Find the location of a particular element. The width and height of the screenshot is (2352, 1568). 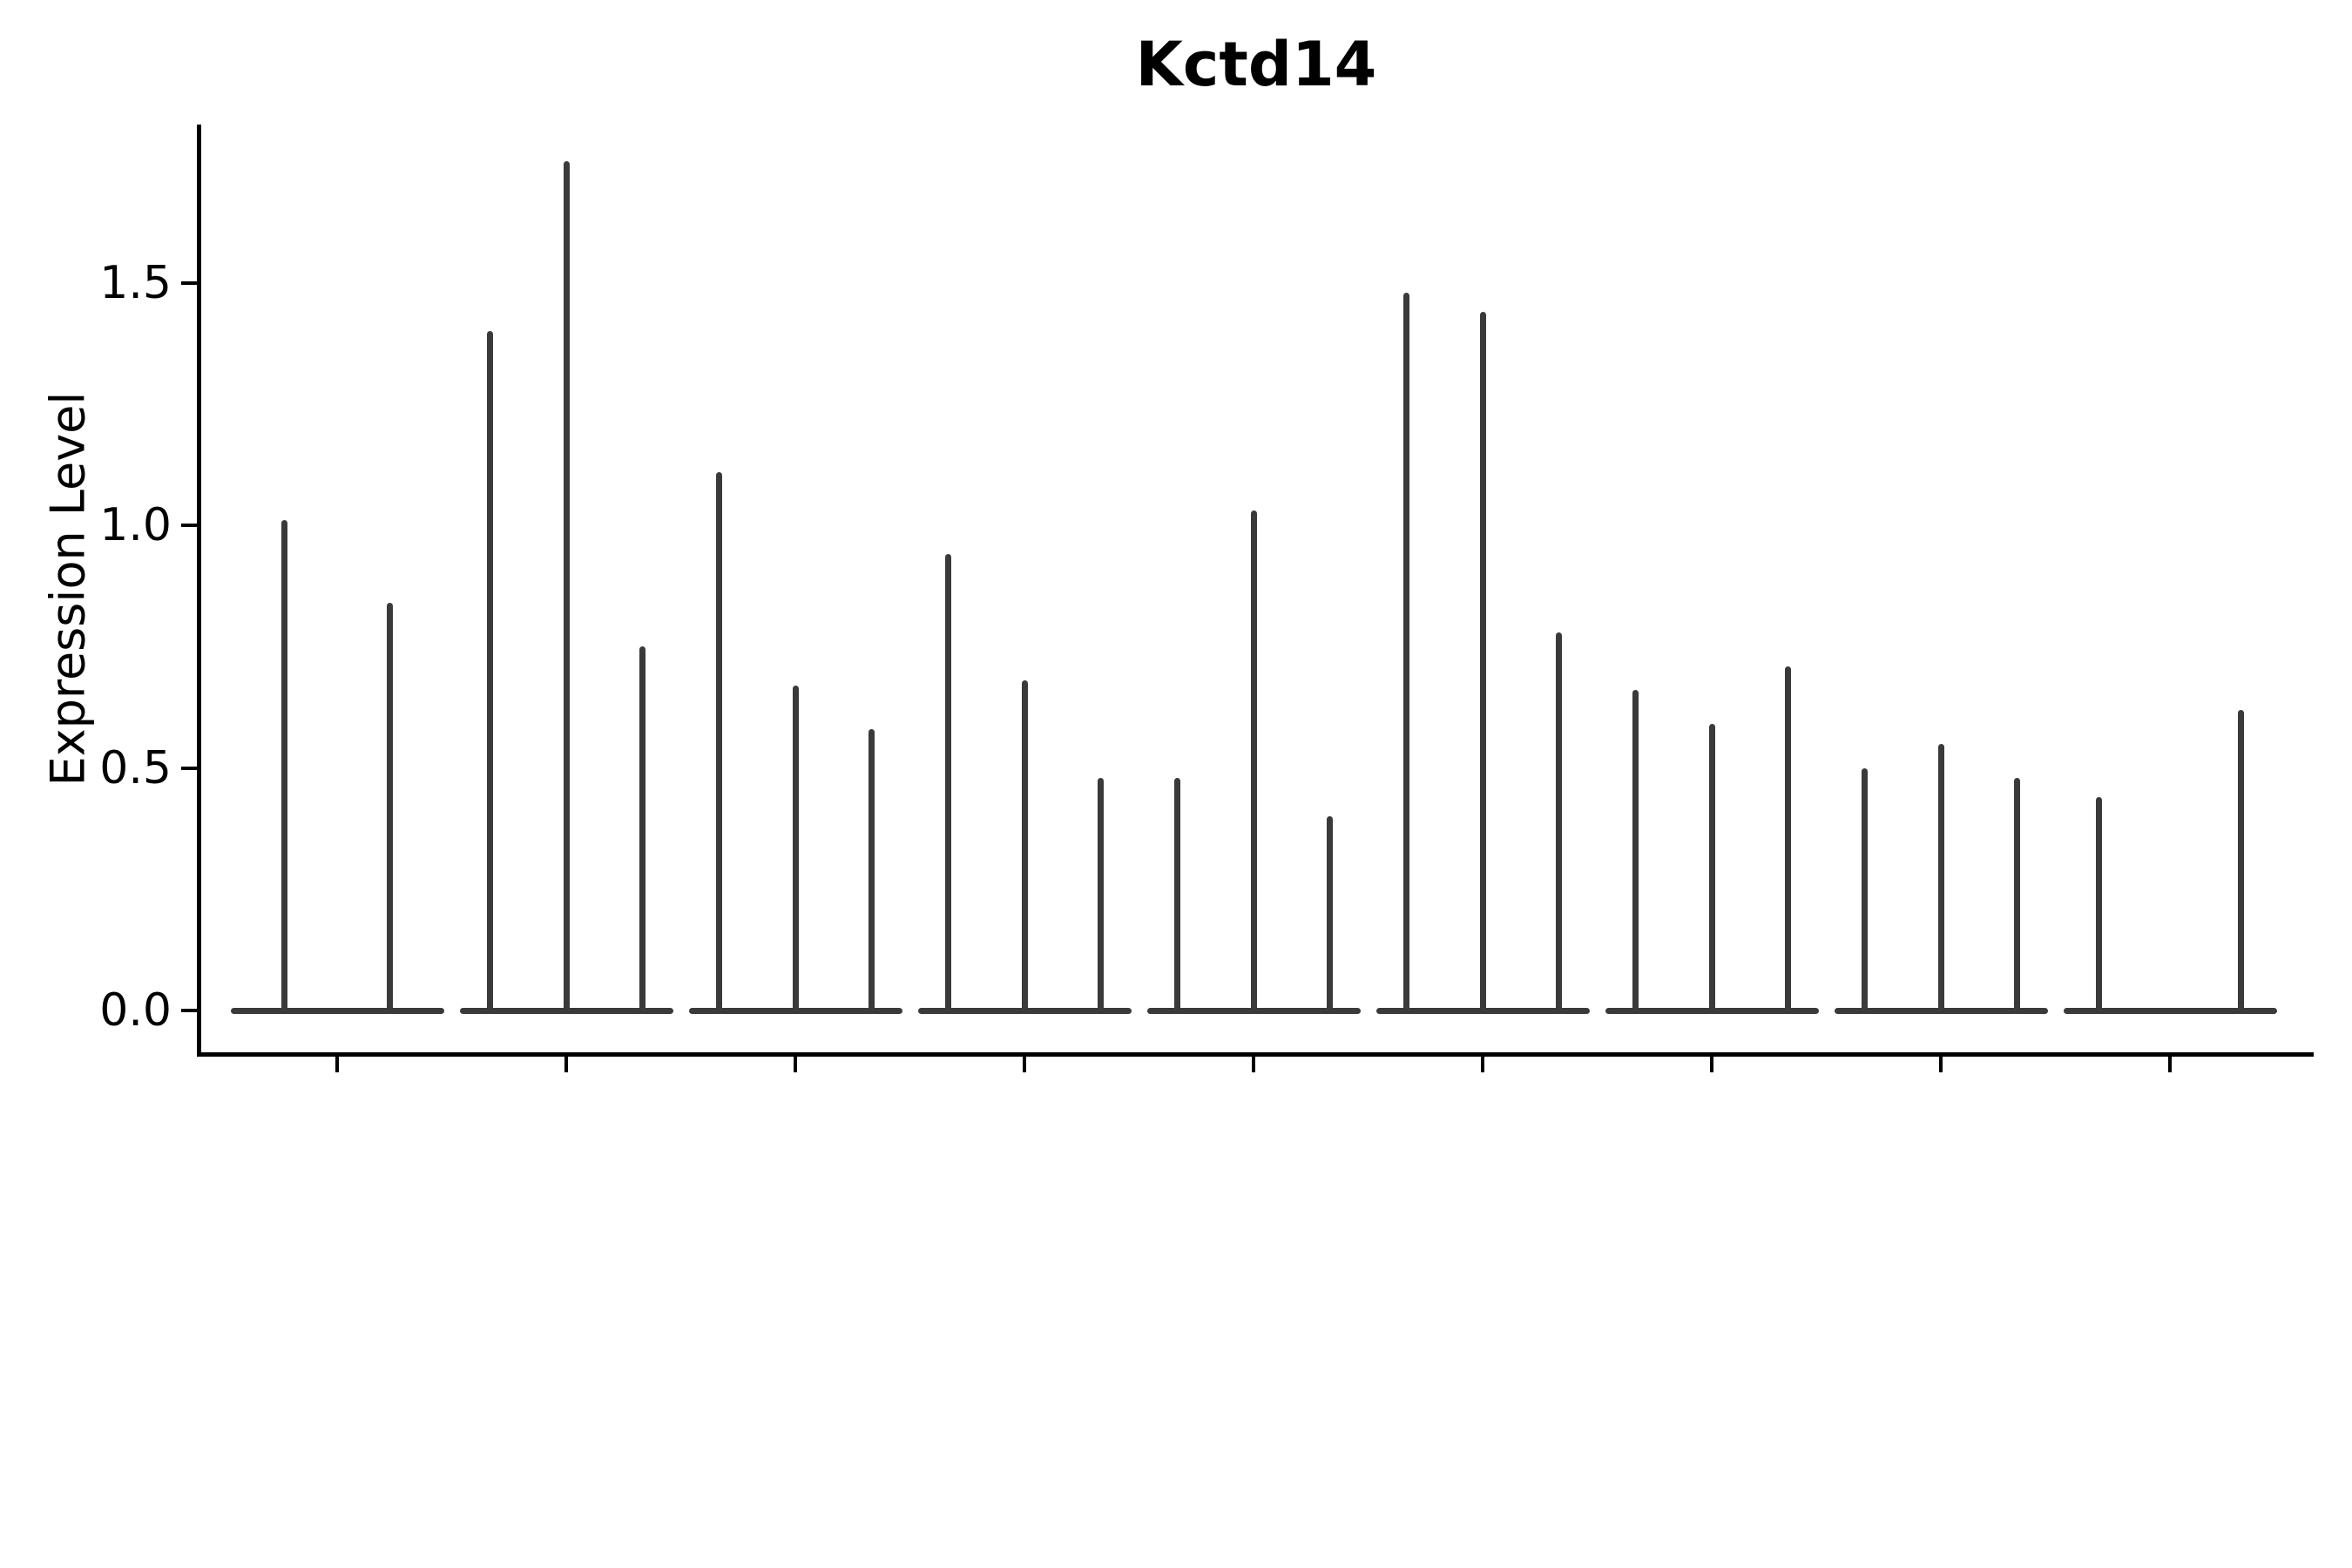

y-tick-label: 0.5 is located at coordinates (135, 767).